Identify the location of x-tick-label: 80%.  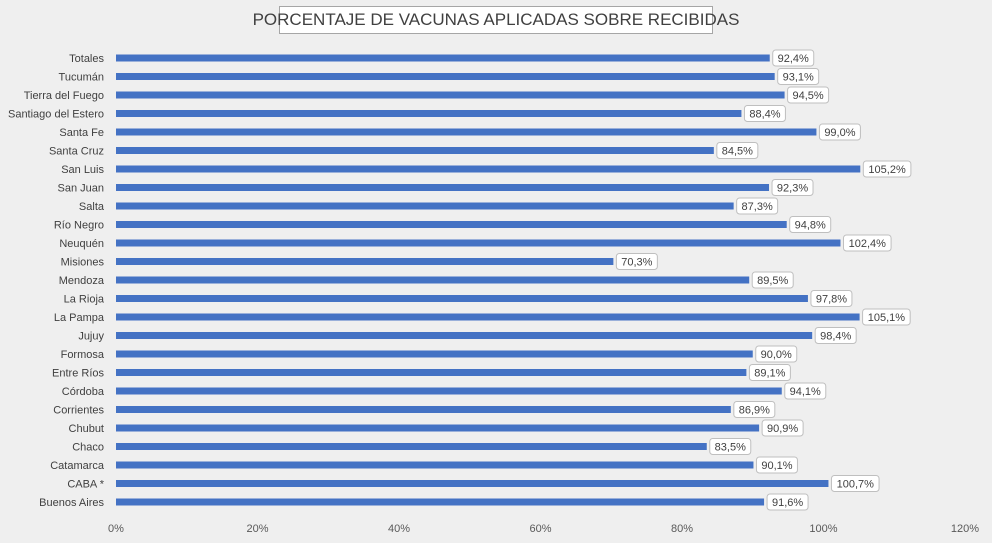
(682, 529).